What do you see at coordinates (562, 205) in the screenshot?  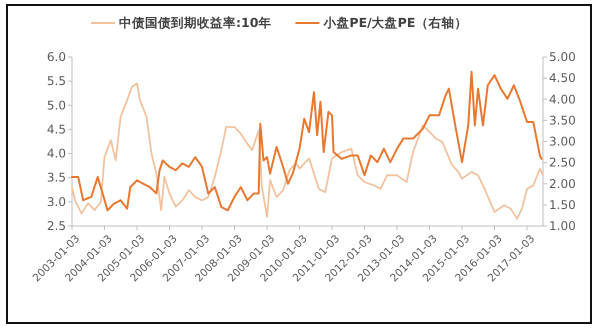 I see `y2-tick-label: 1.50` at bounding box center [562, 205].